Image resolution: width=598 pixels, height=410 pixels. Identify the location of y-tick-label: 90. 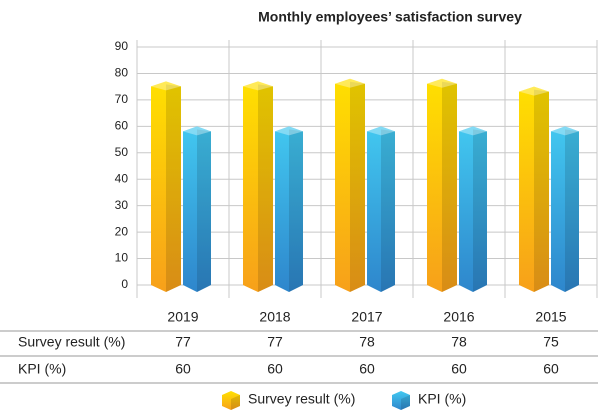
(122, 46).